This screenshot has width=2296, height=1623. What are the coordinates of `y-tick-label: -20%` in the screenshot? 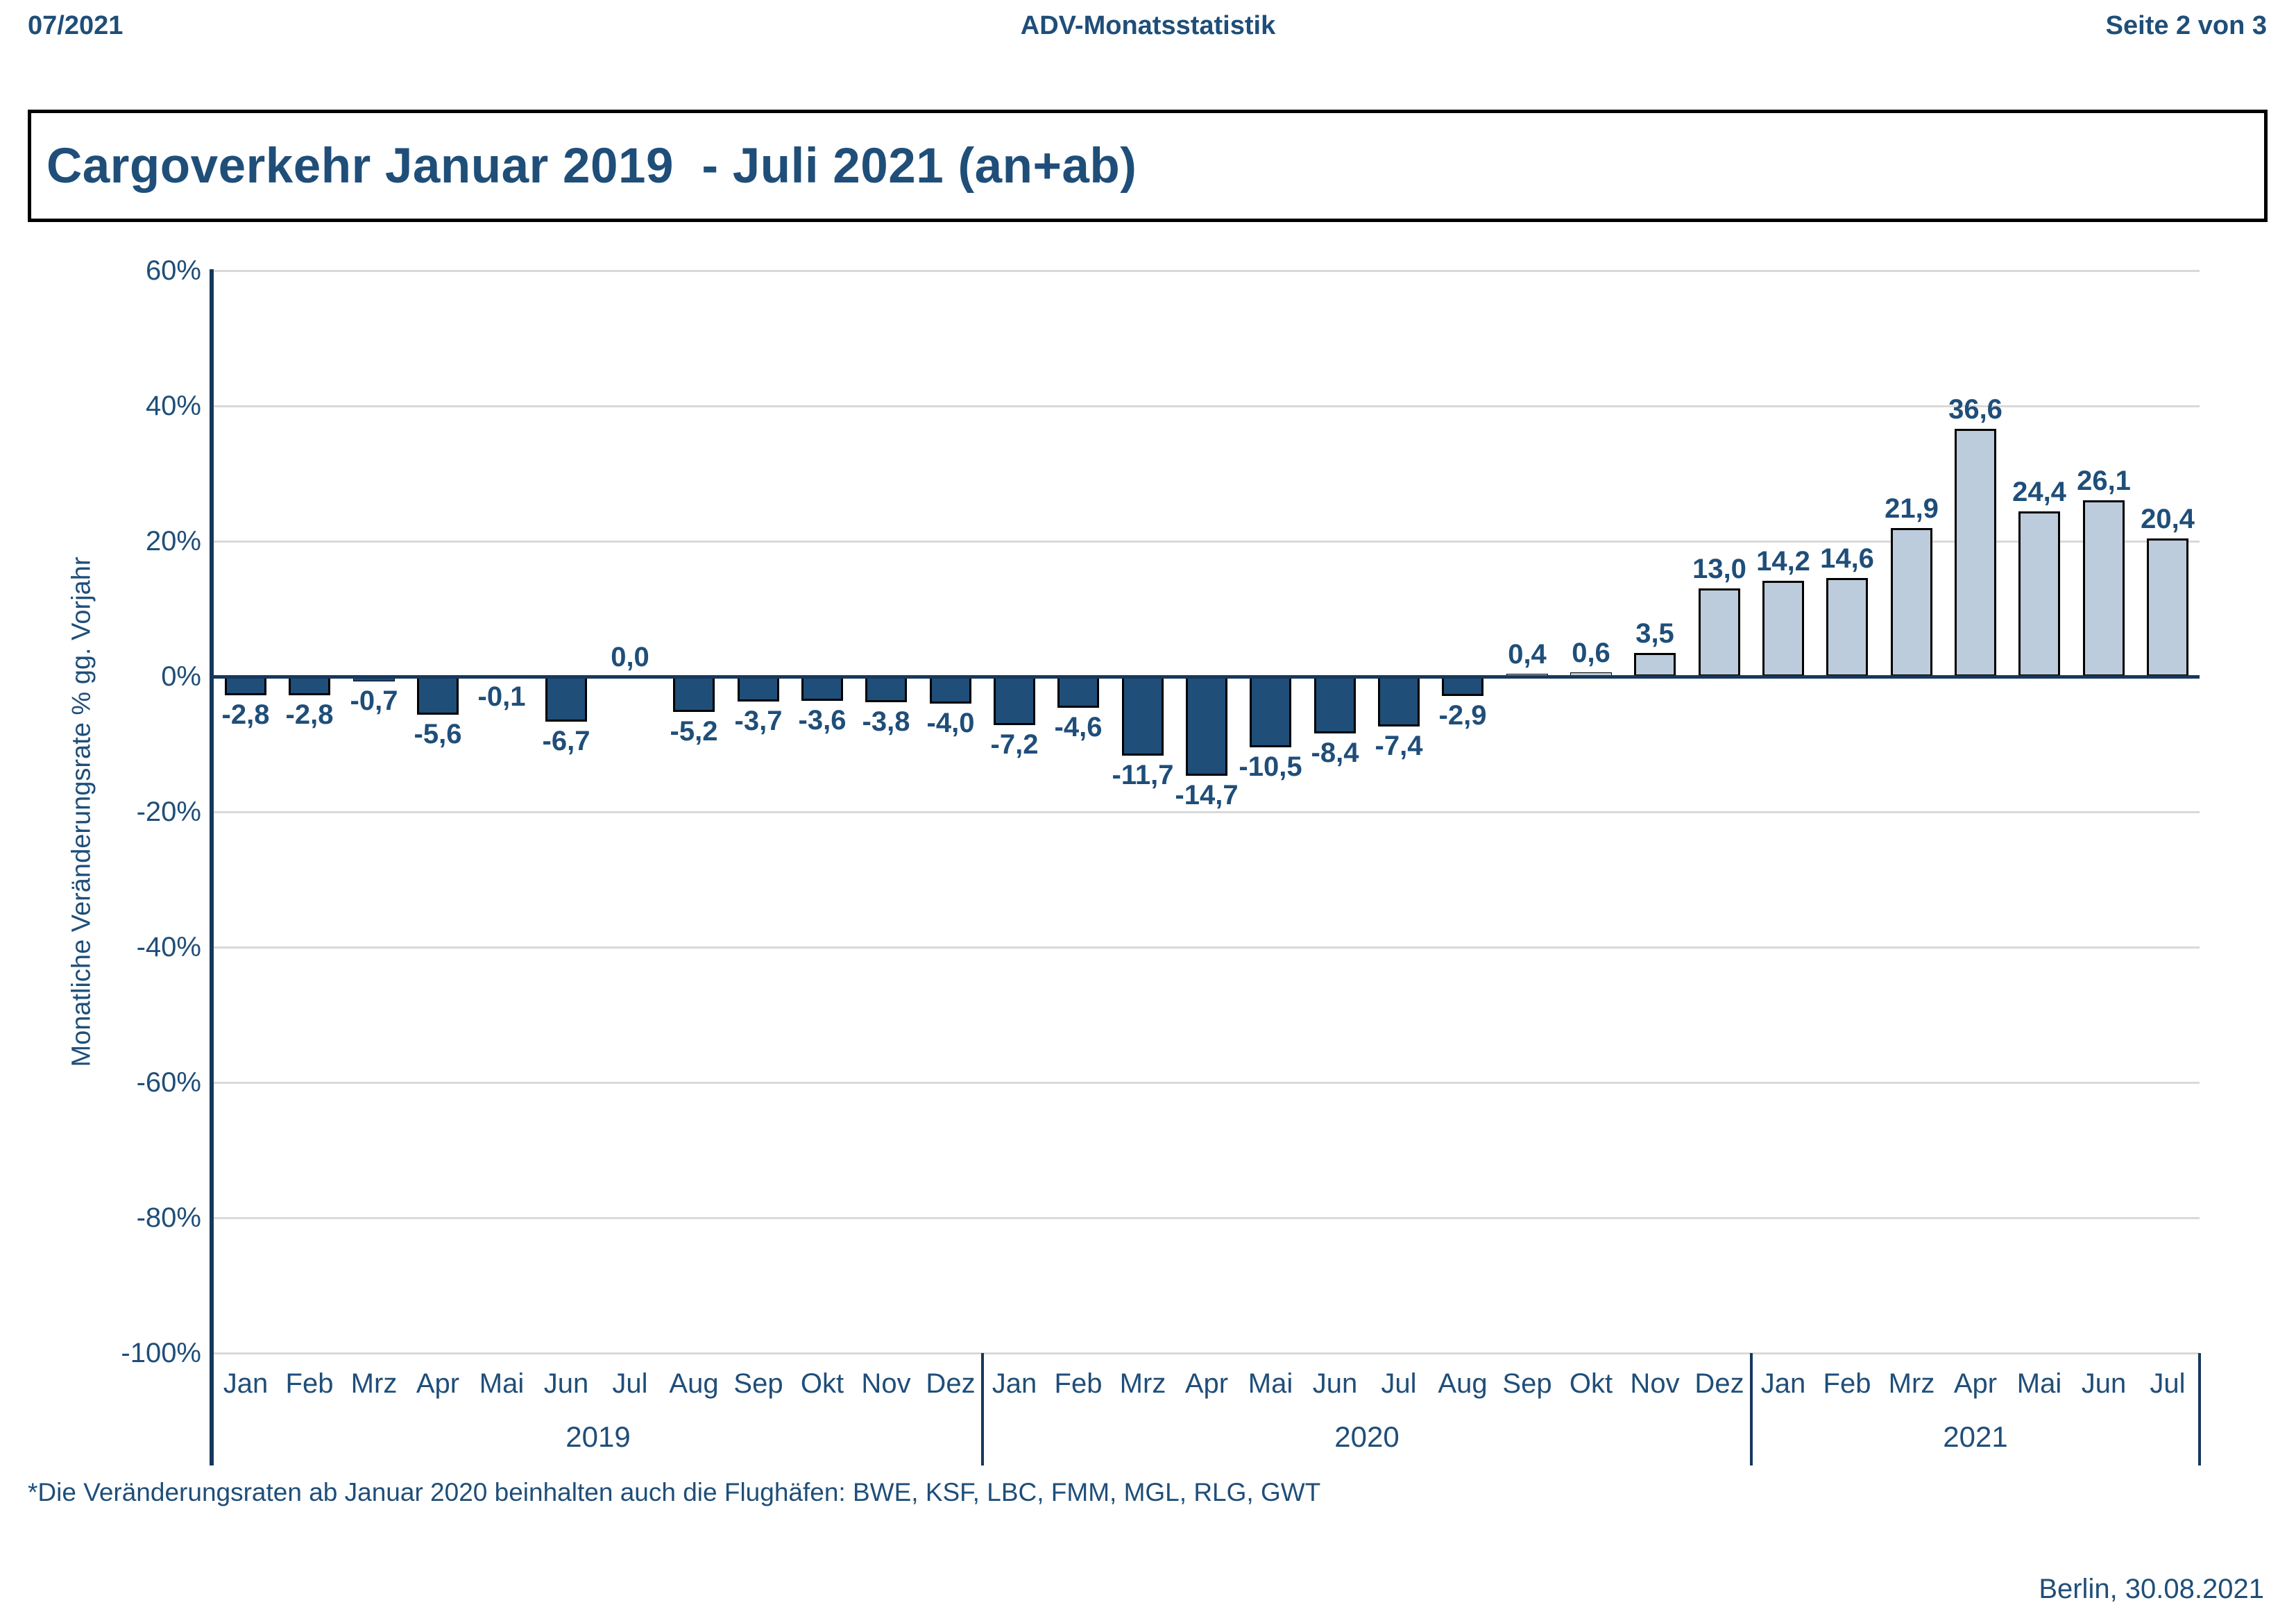 It's located at (168, 812).